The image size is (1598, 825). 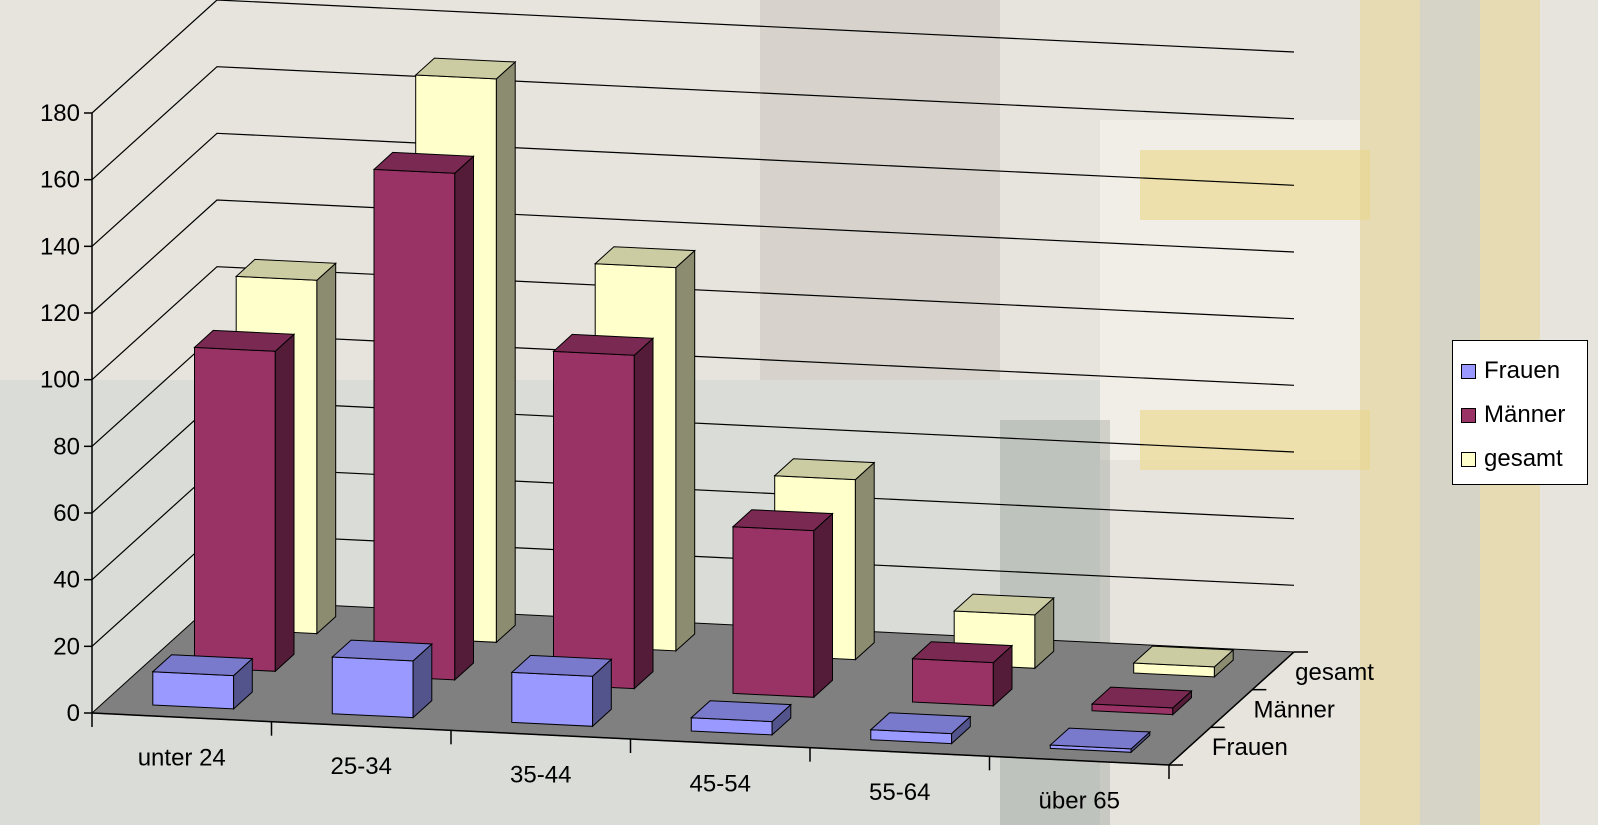 I want to click on legend-item-maenner: Männer, so click(x=1524, y=415).